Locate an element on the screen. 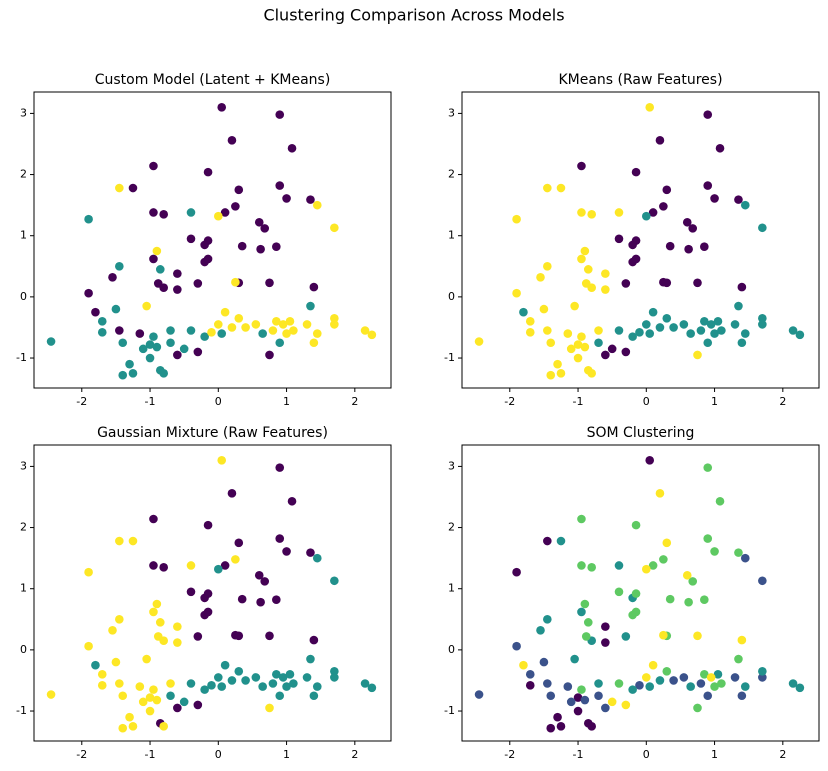 The height and width of the screenshot is (771, 828). y-tick-label: -1 is located at coordinates (21, 710).